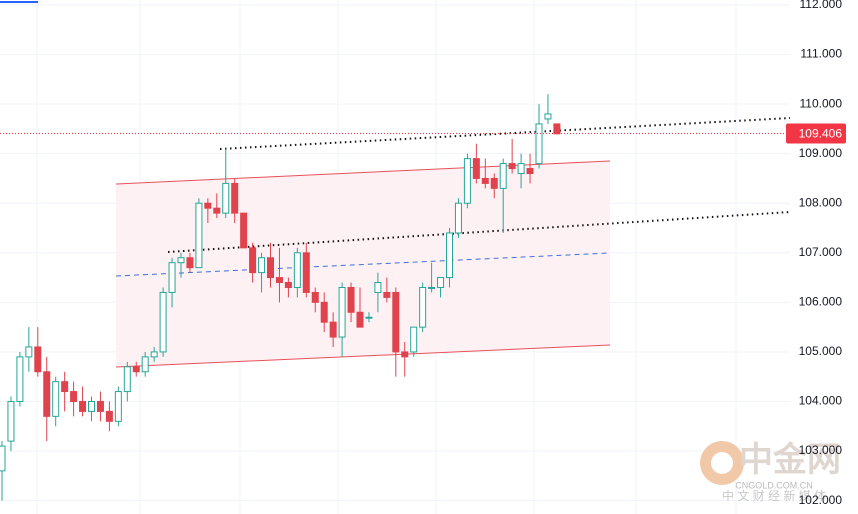  I want to click on y-tick-label: 110.000, so click(821, 103).